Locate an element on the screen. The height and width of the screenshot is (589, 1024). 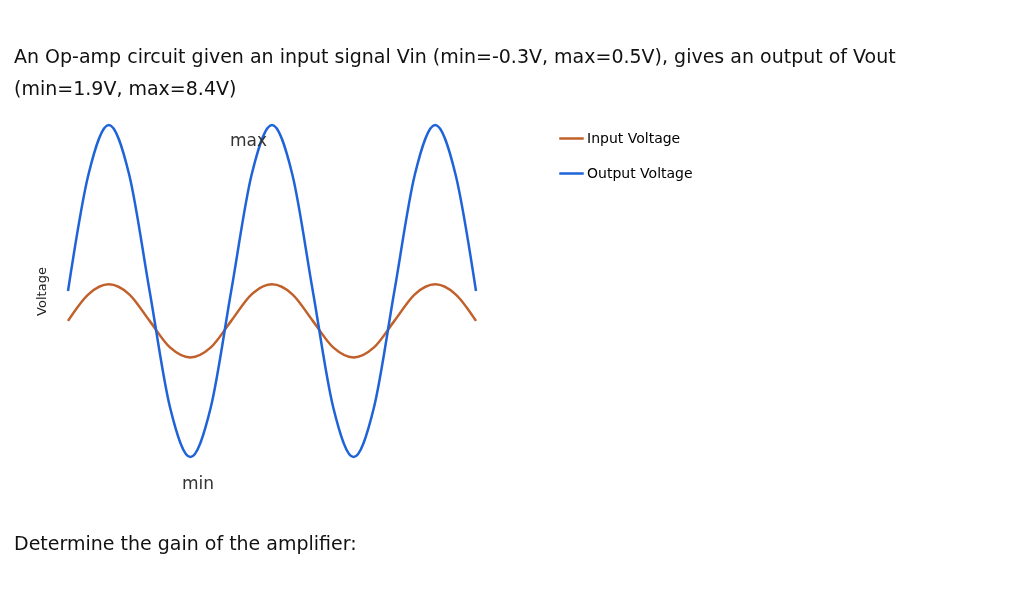
text: Determine the gain of the amplifier: is located at coordinates (185, 543).